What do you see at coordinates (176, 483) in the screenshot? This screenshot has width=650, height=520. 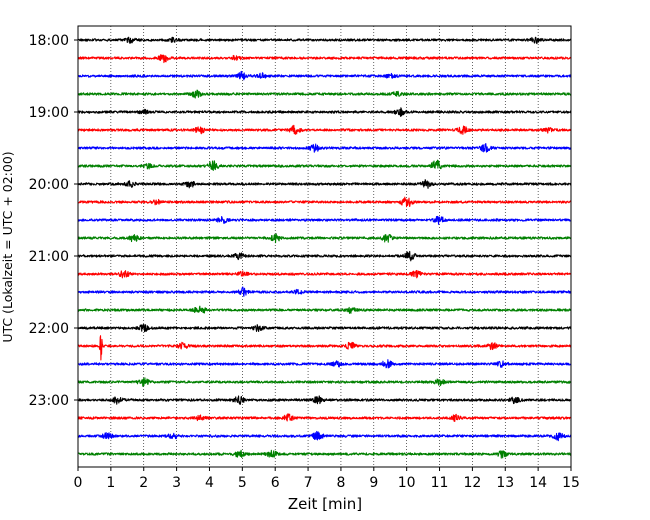 I see `x-tick-label: 3` at bounding box center [176, 483].